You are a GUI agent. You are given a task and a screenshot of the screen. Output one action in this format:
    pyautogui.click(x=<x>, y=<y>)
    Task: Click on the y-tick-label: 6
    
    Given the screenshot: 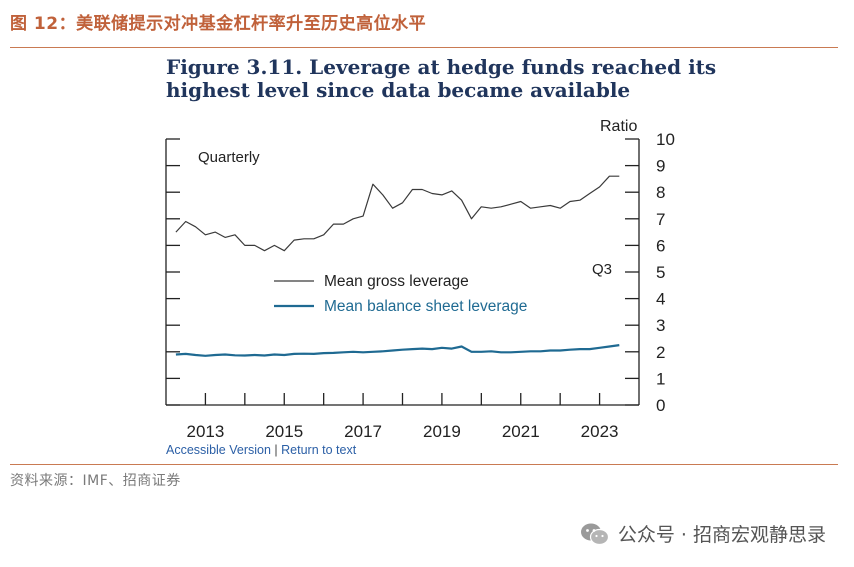 What is the action you would take?
    pyautogui.click(x=660, y=245)
    